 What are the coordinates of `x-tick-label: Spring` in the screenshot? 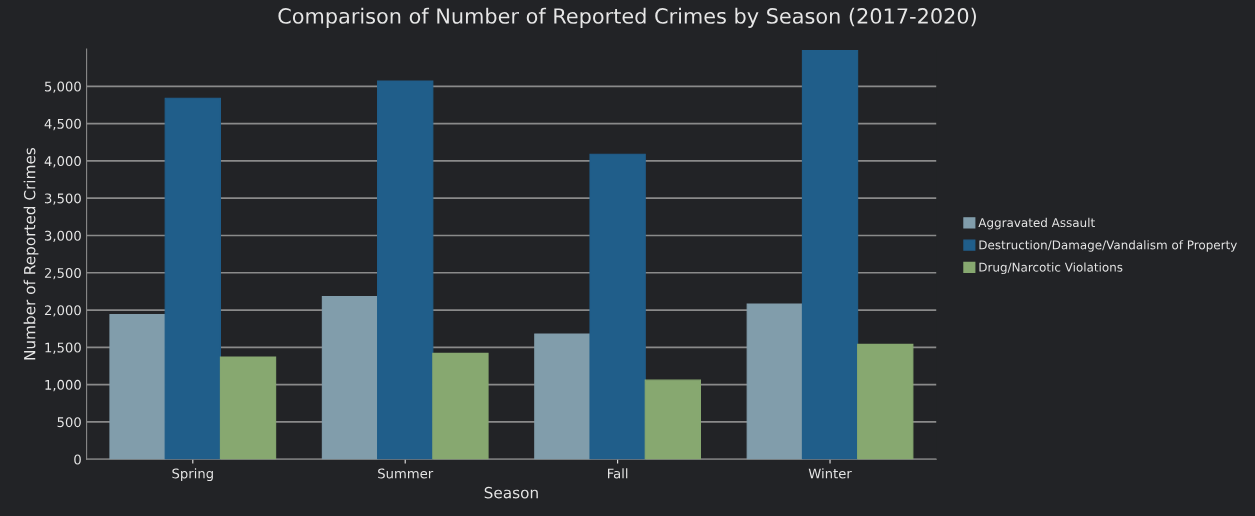 It's located at (192, 475).